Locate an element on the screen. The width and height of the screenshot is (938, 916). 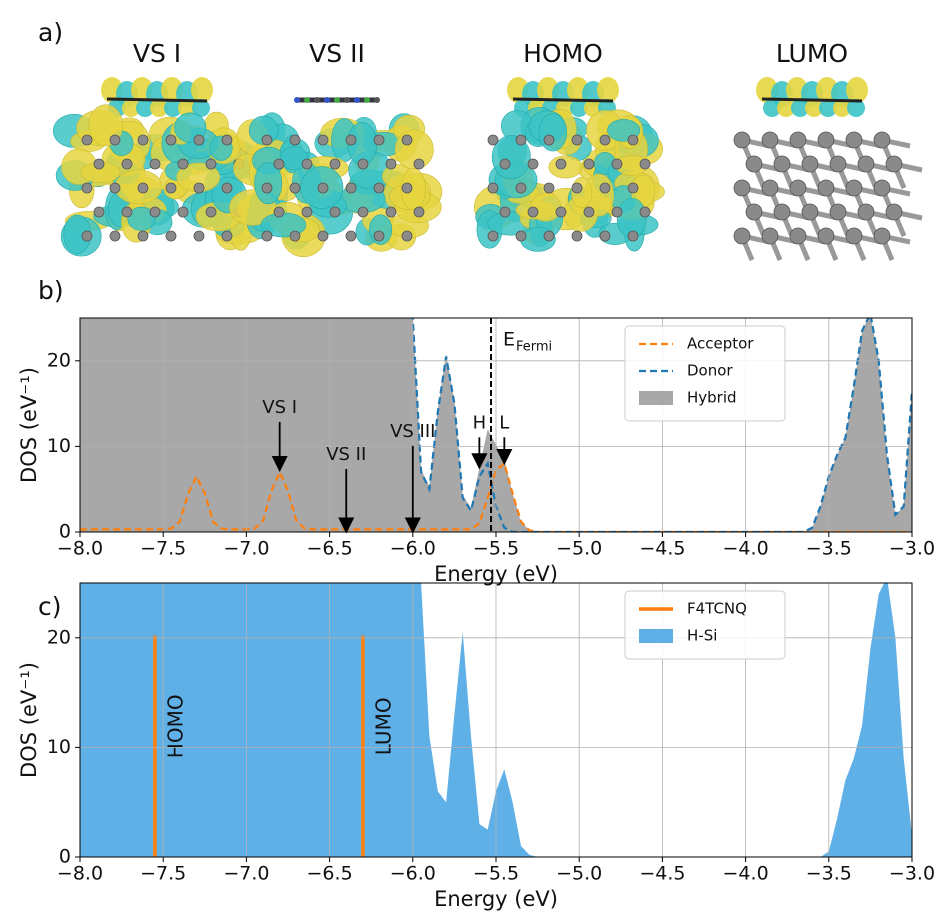
y-tick-label: 10 is located at coordinates (59, 747).